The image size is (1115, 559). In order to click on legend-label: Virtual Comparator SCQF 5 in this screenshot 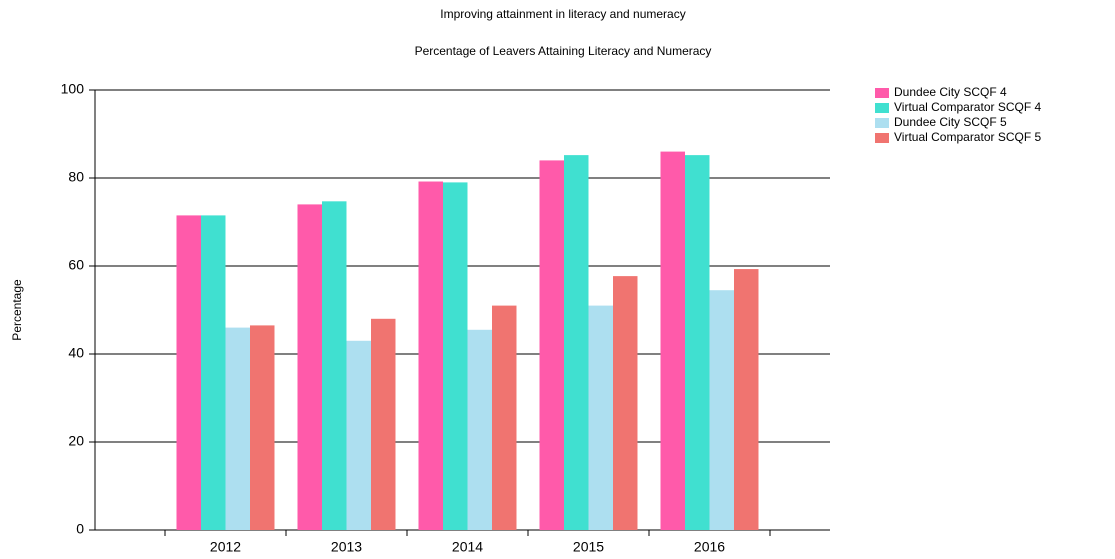, I will do `click(967, 137)`.